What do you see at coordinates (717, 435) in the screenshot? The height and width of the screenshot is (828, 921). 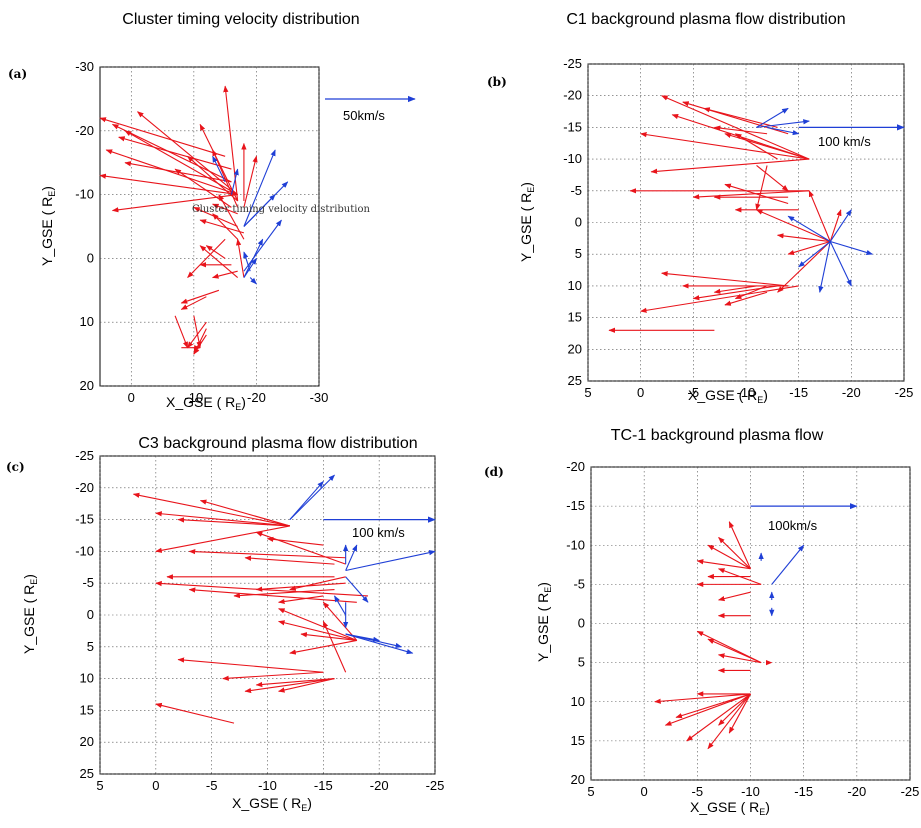 I see `panel-title: TC-1 background plasma flow` at bounding box center [717, 435].